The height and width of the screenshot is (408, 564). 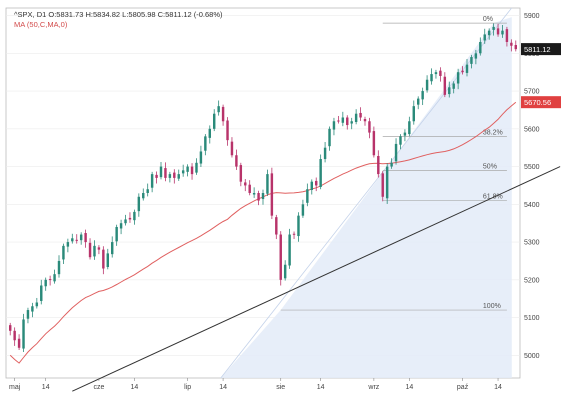 What do you see at coordinates (532, 205) in the screenshot?
I see `y-tick-label: 5400` at bounding box center [532, 205].